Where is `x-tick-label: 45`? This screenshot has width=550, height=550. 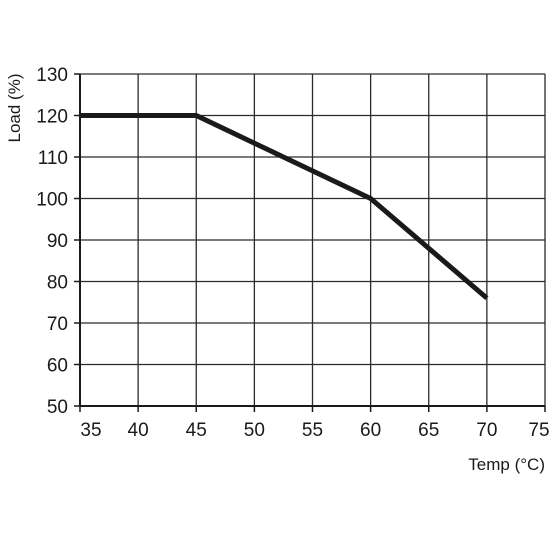 x-tick-label: 45 is located at coordinates (196, 430).